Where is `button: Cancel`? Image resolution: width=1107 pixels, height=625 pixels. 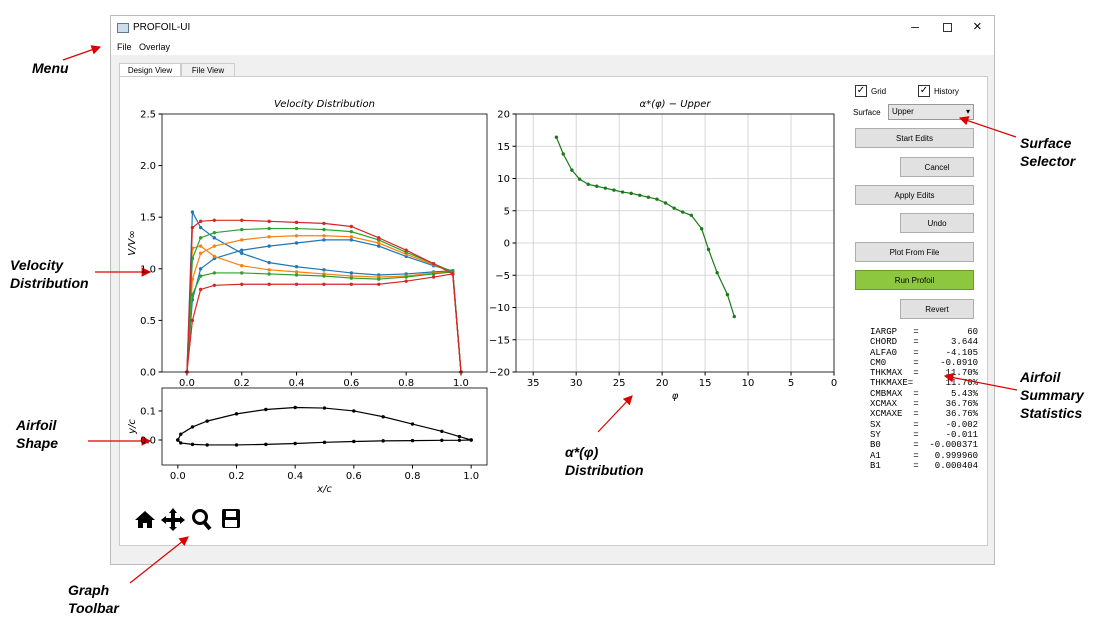
button: Cancel is located at coordinates (937, 167).